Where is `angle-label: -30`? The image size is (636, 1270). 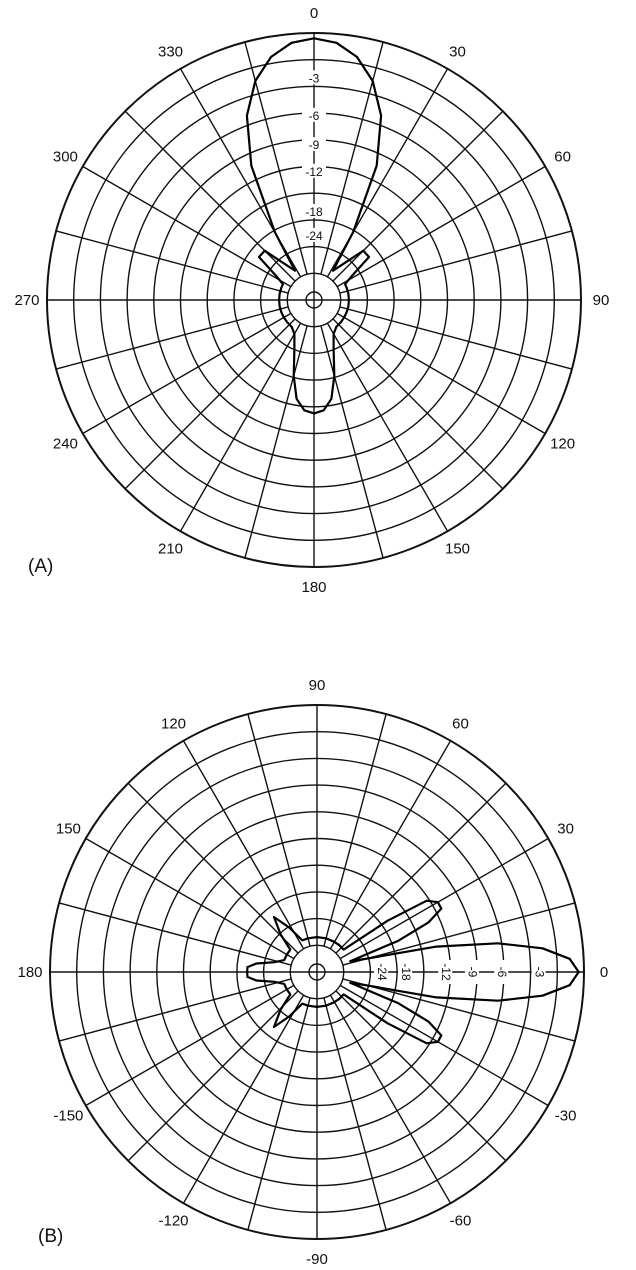 angle-label: -30 is located at coordinates (566, 1116).